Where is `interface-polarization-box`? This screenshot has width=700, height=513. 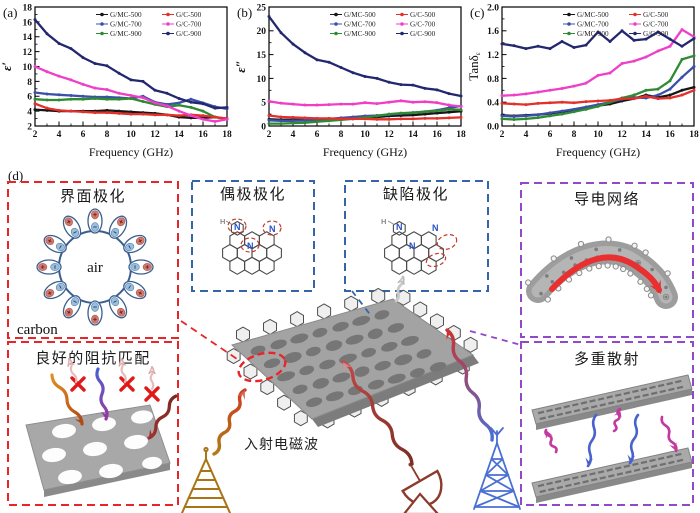 interface-polarization-box is located at coordinates (93, 260).